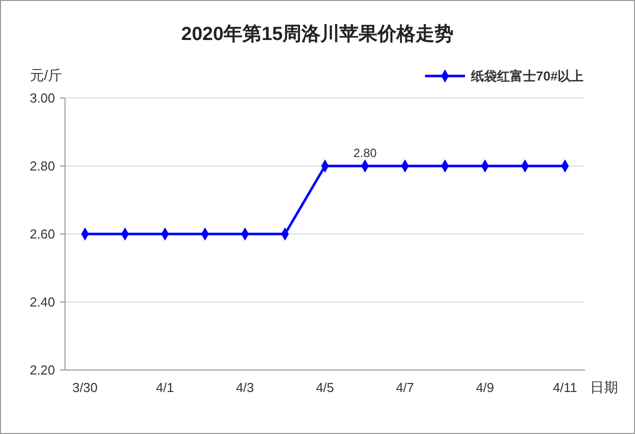 The height and width of the screenshot is (434, 635). I want to click on y-tick-label: 3.00, so click(42, 98).